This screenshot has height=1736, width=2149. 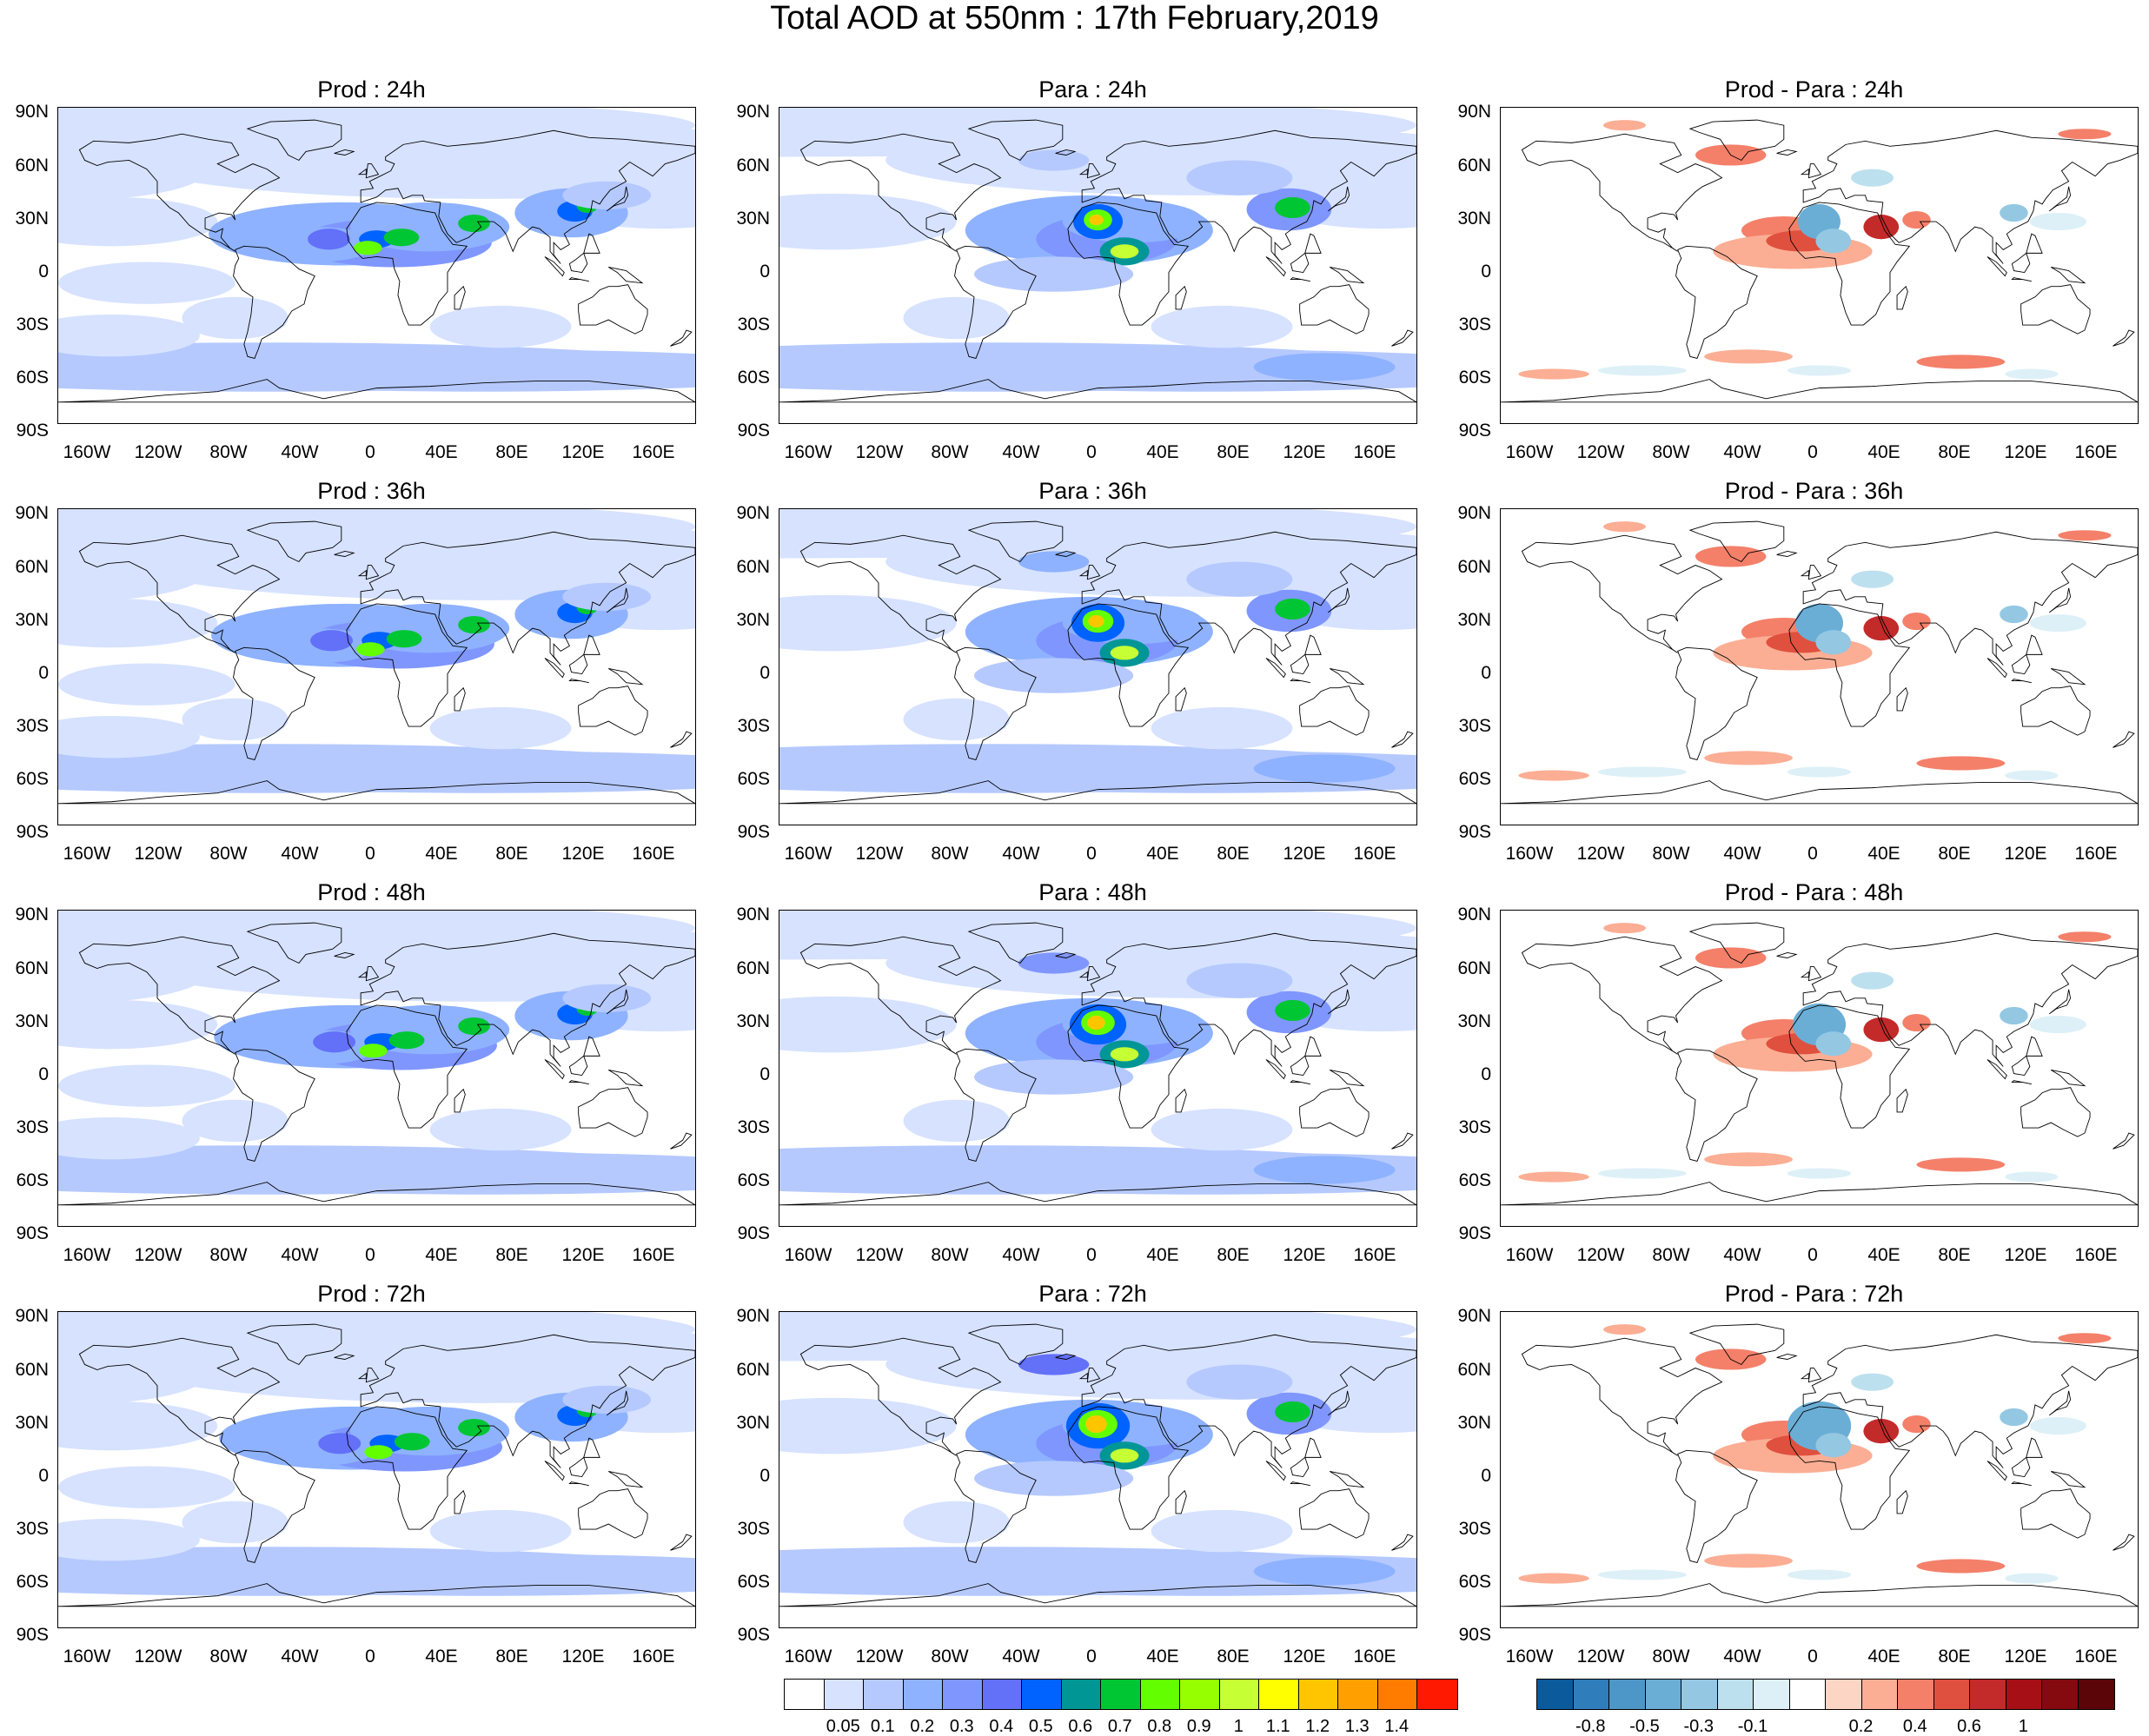 What do you see at coordinates (1041, 1726) in the screenshot?
I see `colorbar-label: 0.5` at bounding box center [1041, 1726].